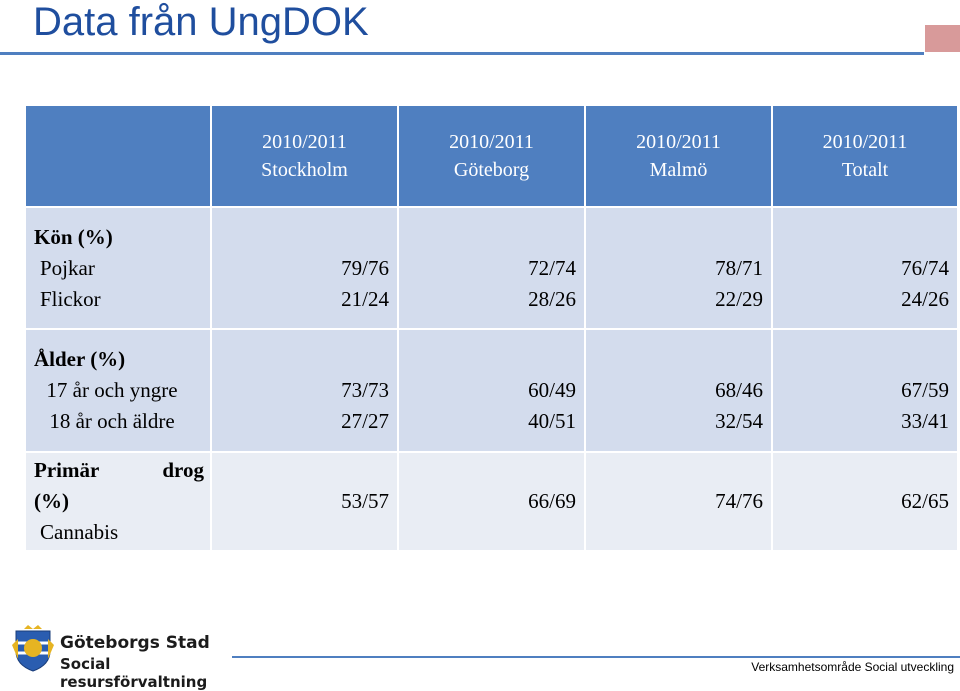 This screenshot has width=960, height=691. I want to click on header-city: Totalt, so click(865, 170).